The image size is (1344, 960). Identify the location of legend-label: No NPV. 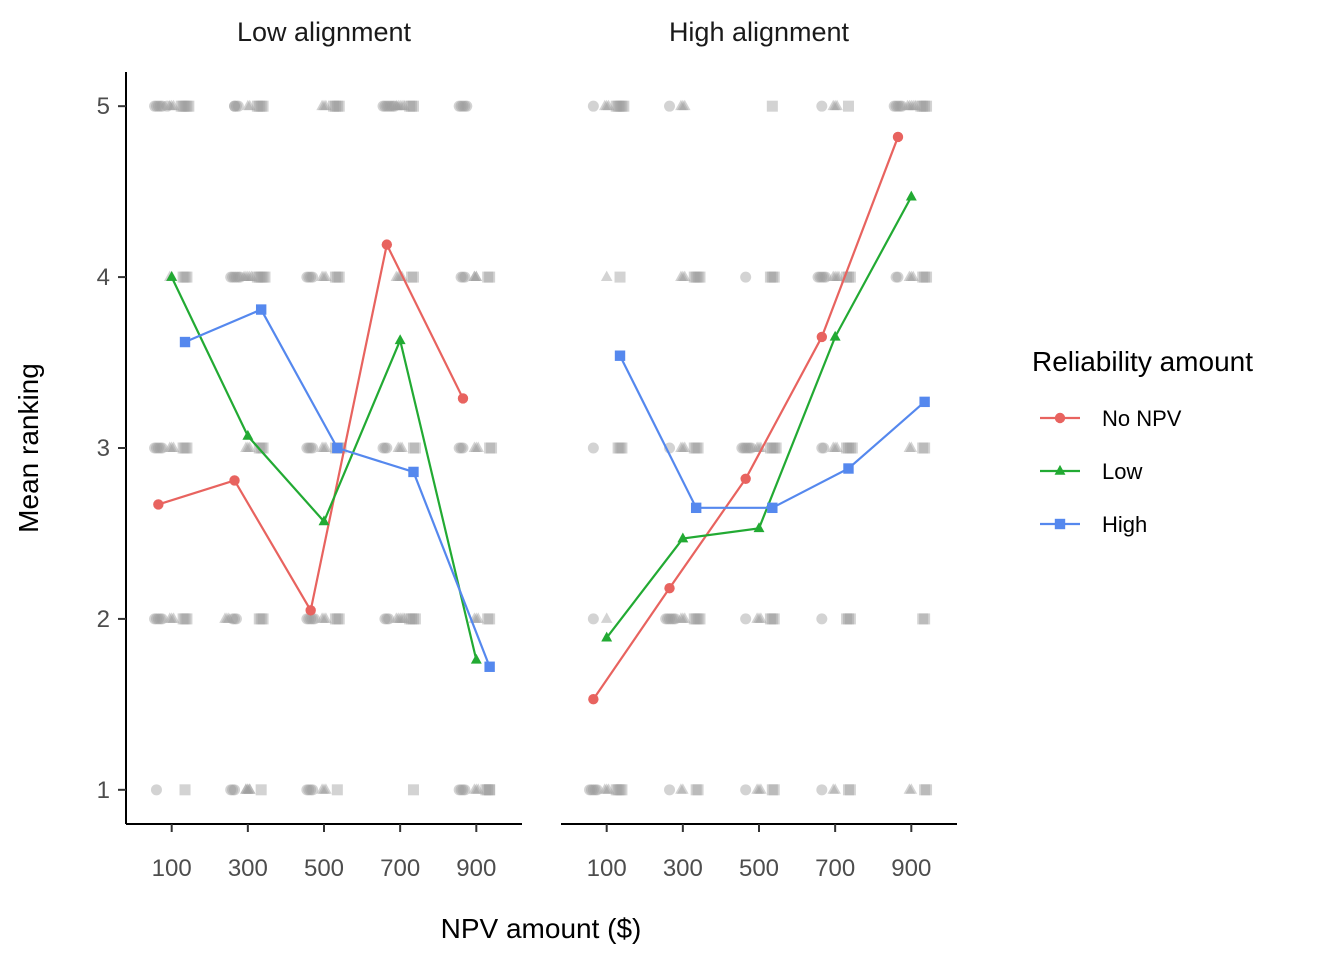
(1142, 418).